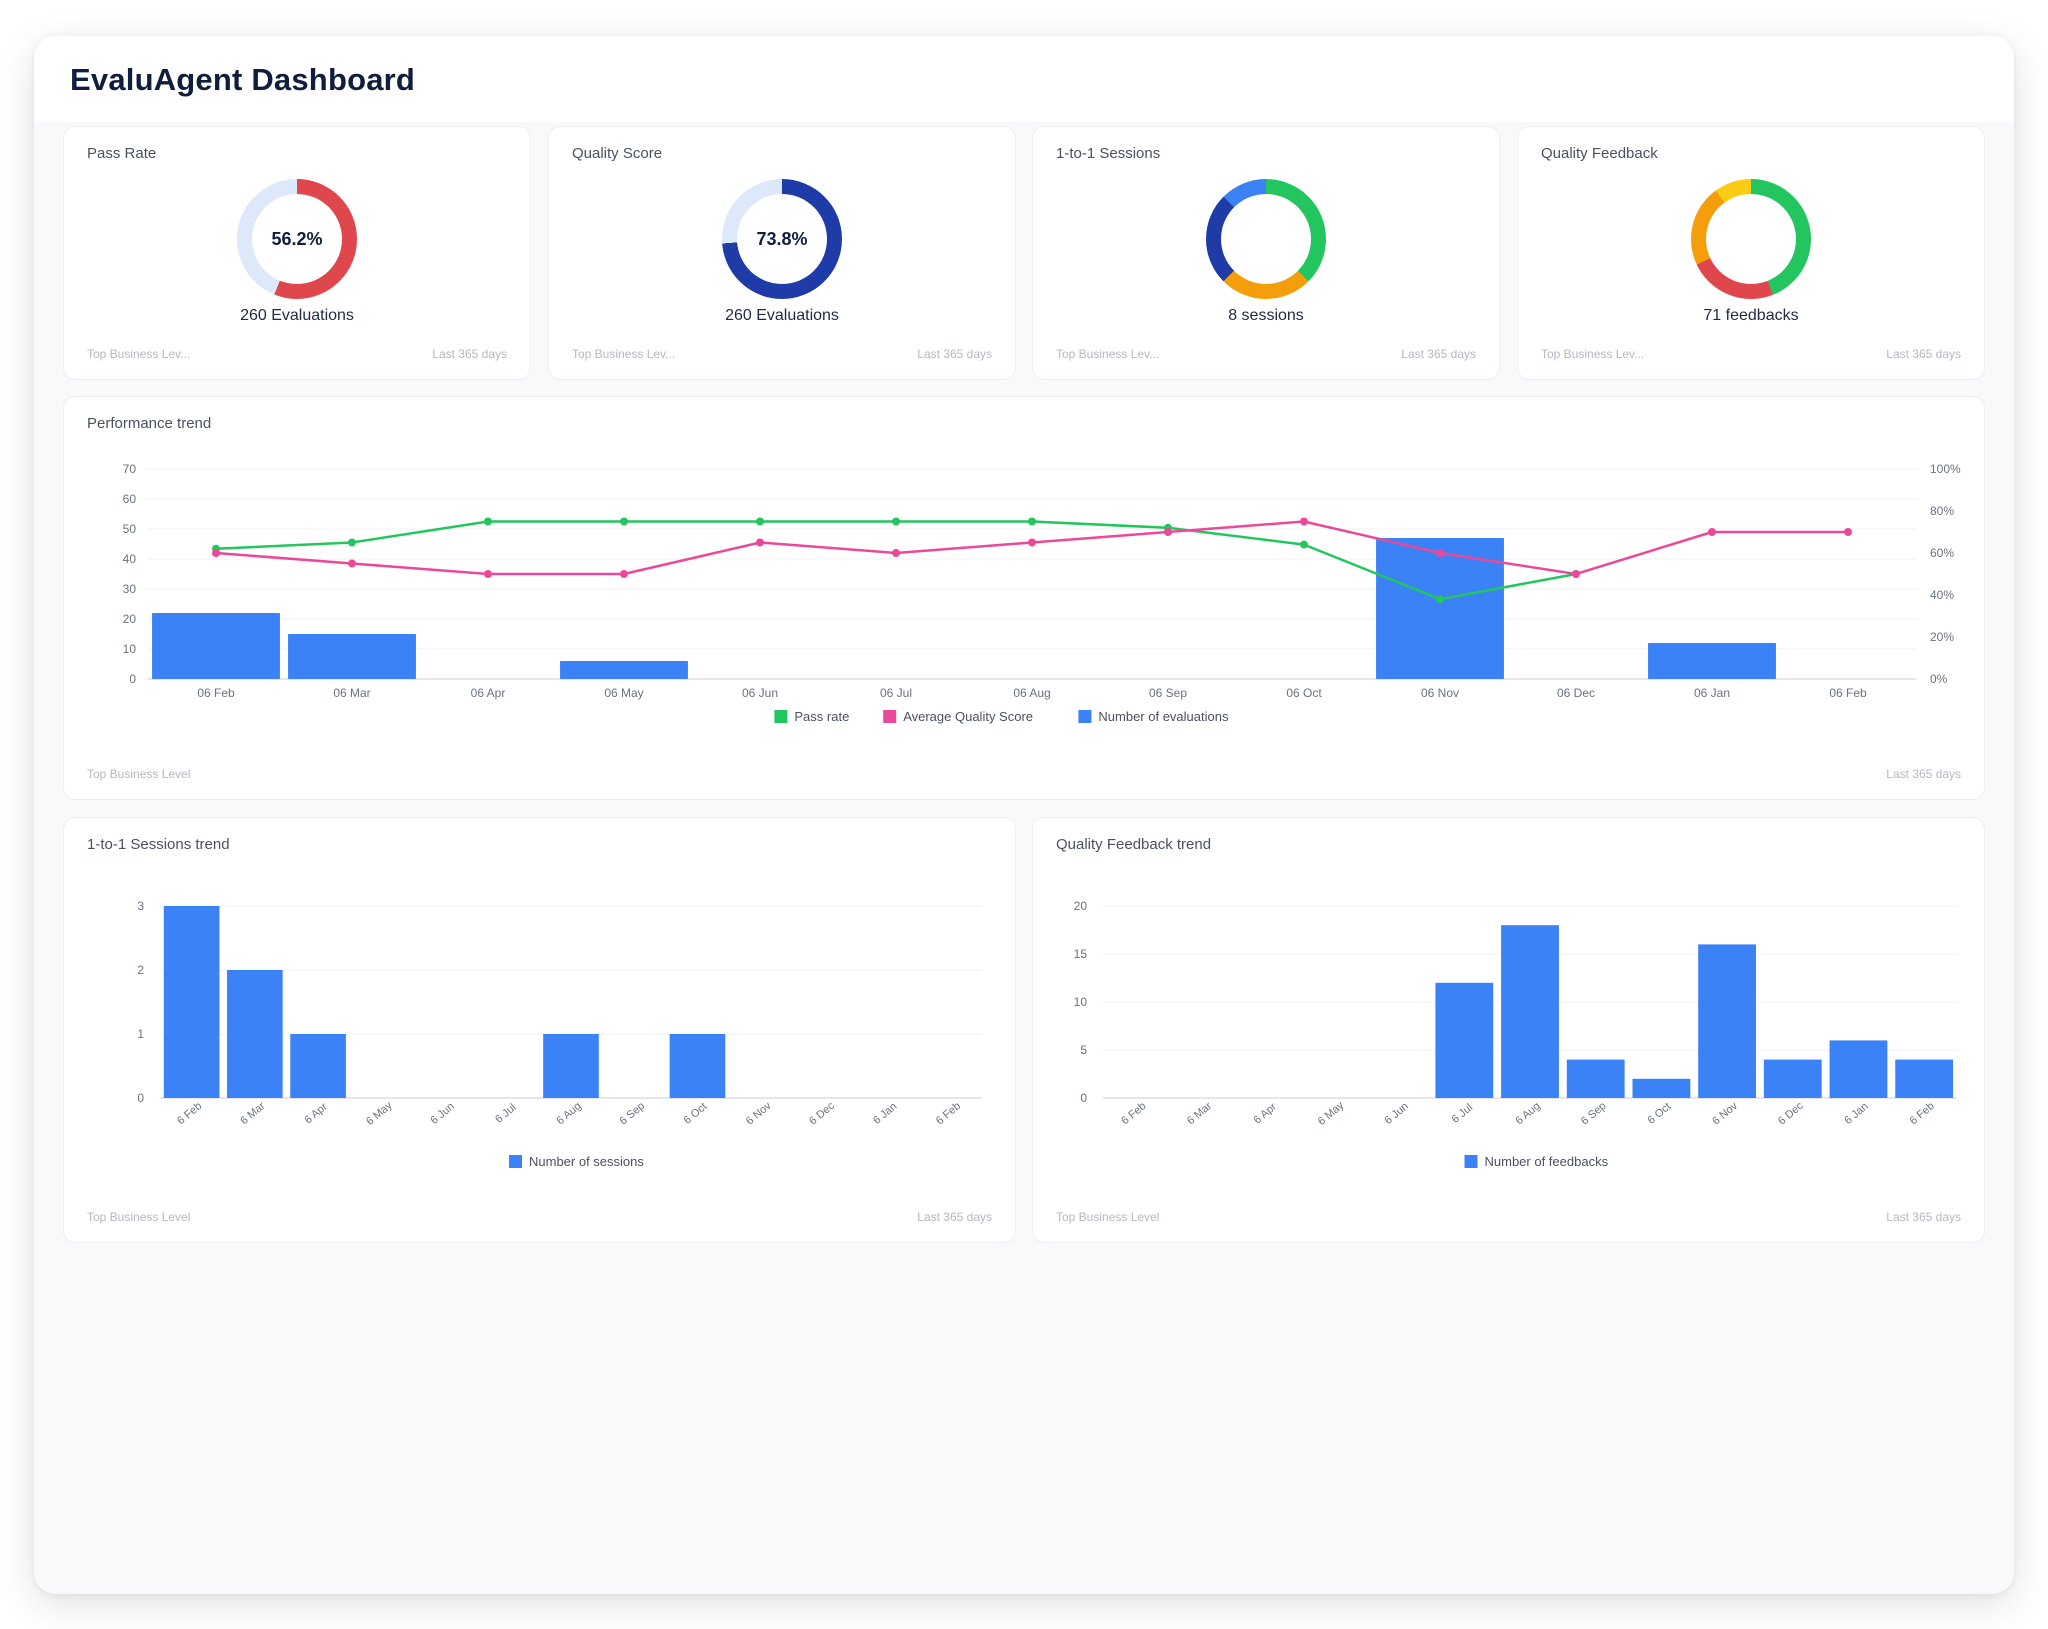 Image resolution: width=2048 pixels, height=1629 pixels. I want to click on donut-value, so click(1751, 239).